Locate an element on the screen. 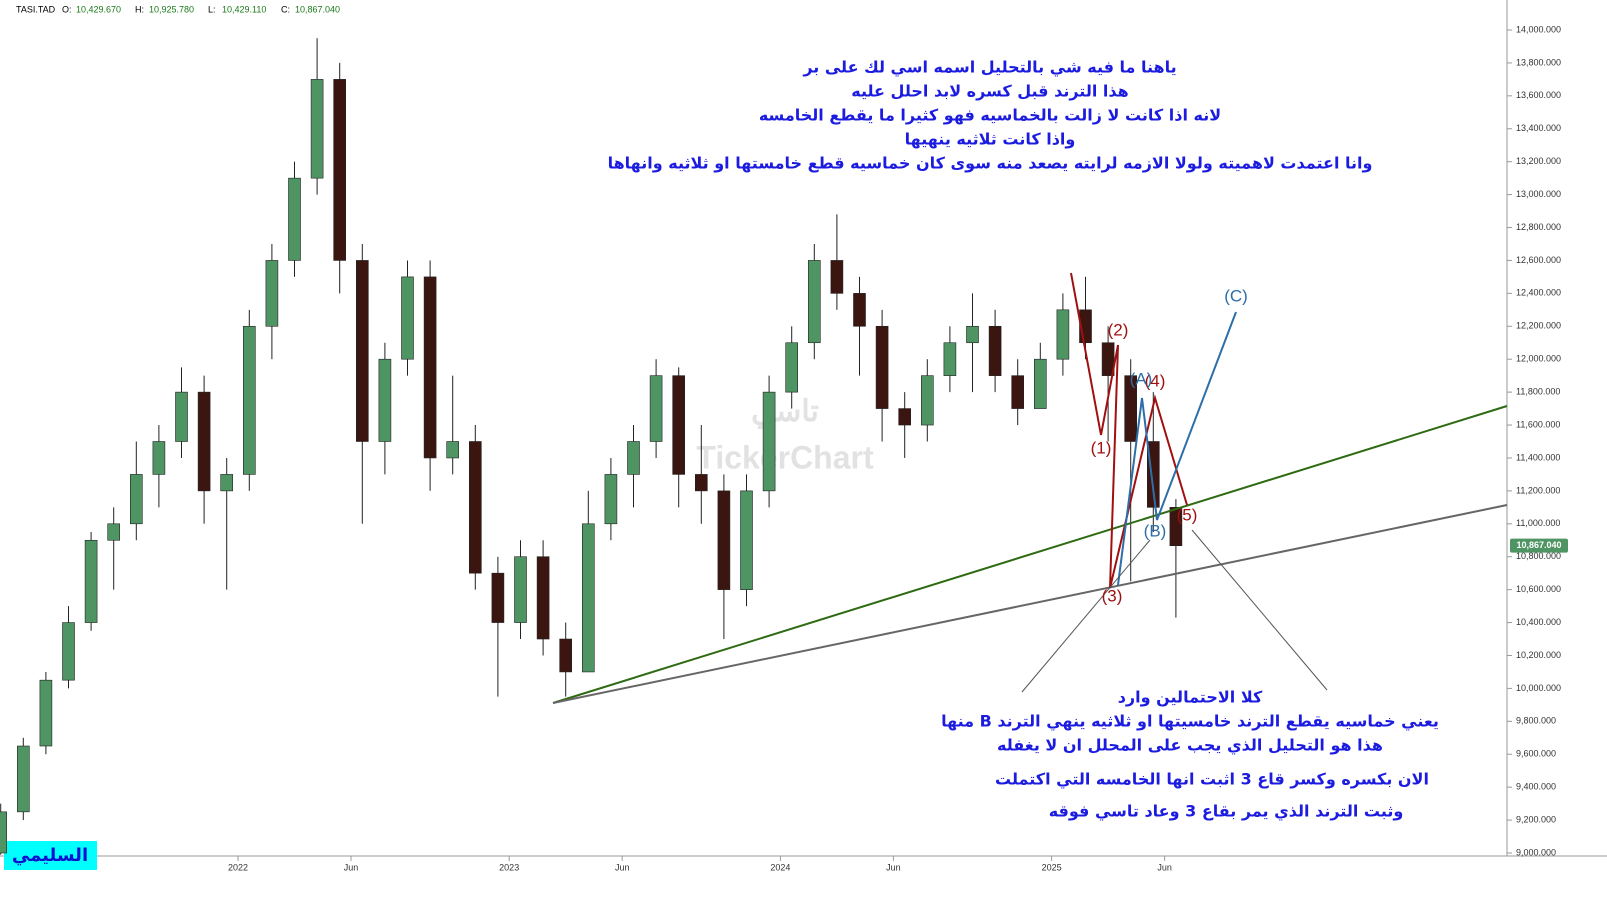  y-tick-label: 13,000.000 is located at coordinates (1538, 194).